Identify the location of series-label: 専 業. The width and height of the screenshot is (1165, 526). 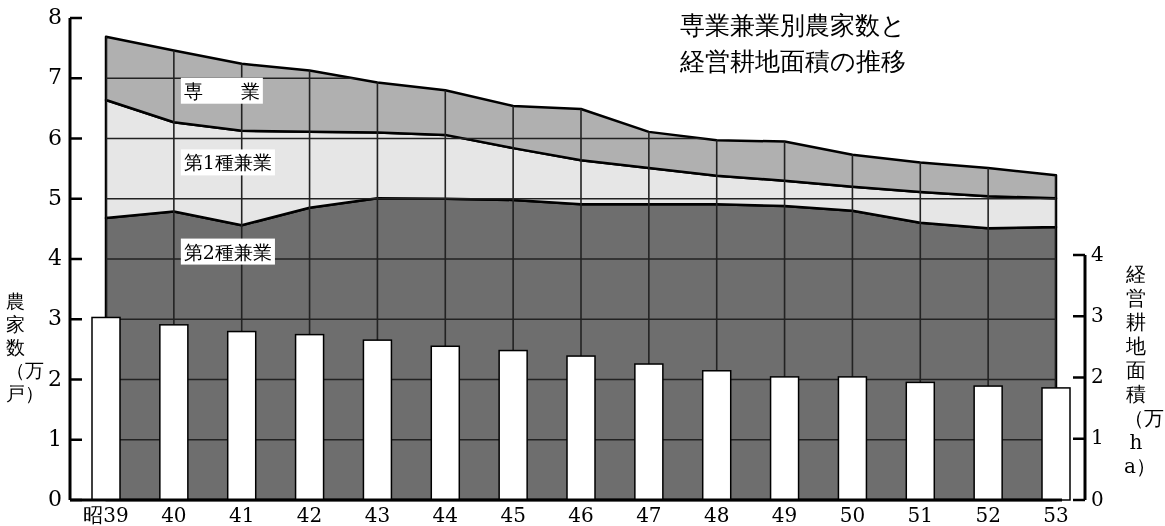
(221, 90).